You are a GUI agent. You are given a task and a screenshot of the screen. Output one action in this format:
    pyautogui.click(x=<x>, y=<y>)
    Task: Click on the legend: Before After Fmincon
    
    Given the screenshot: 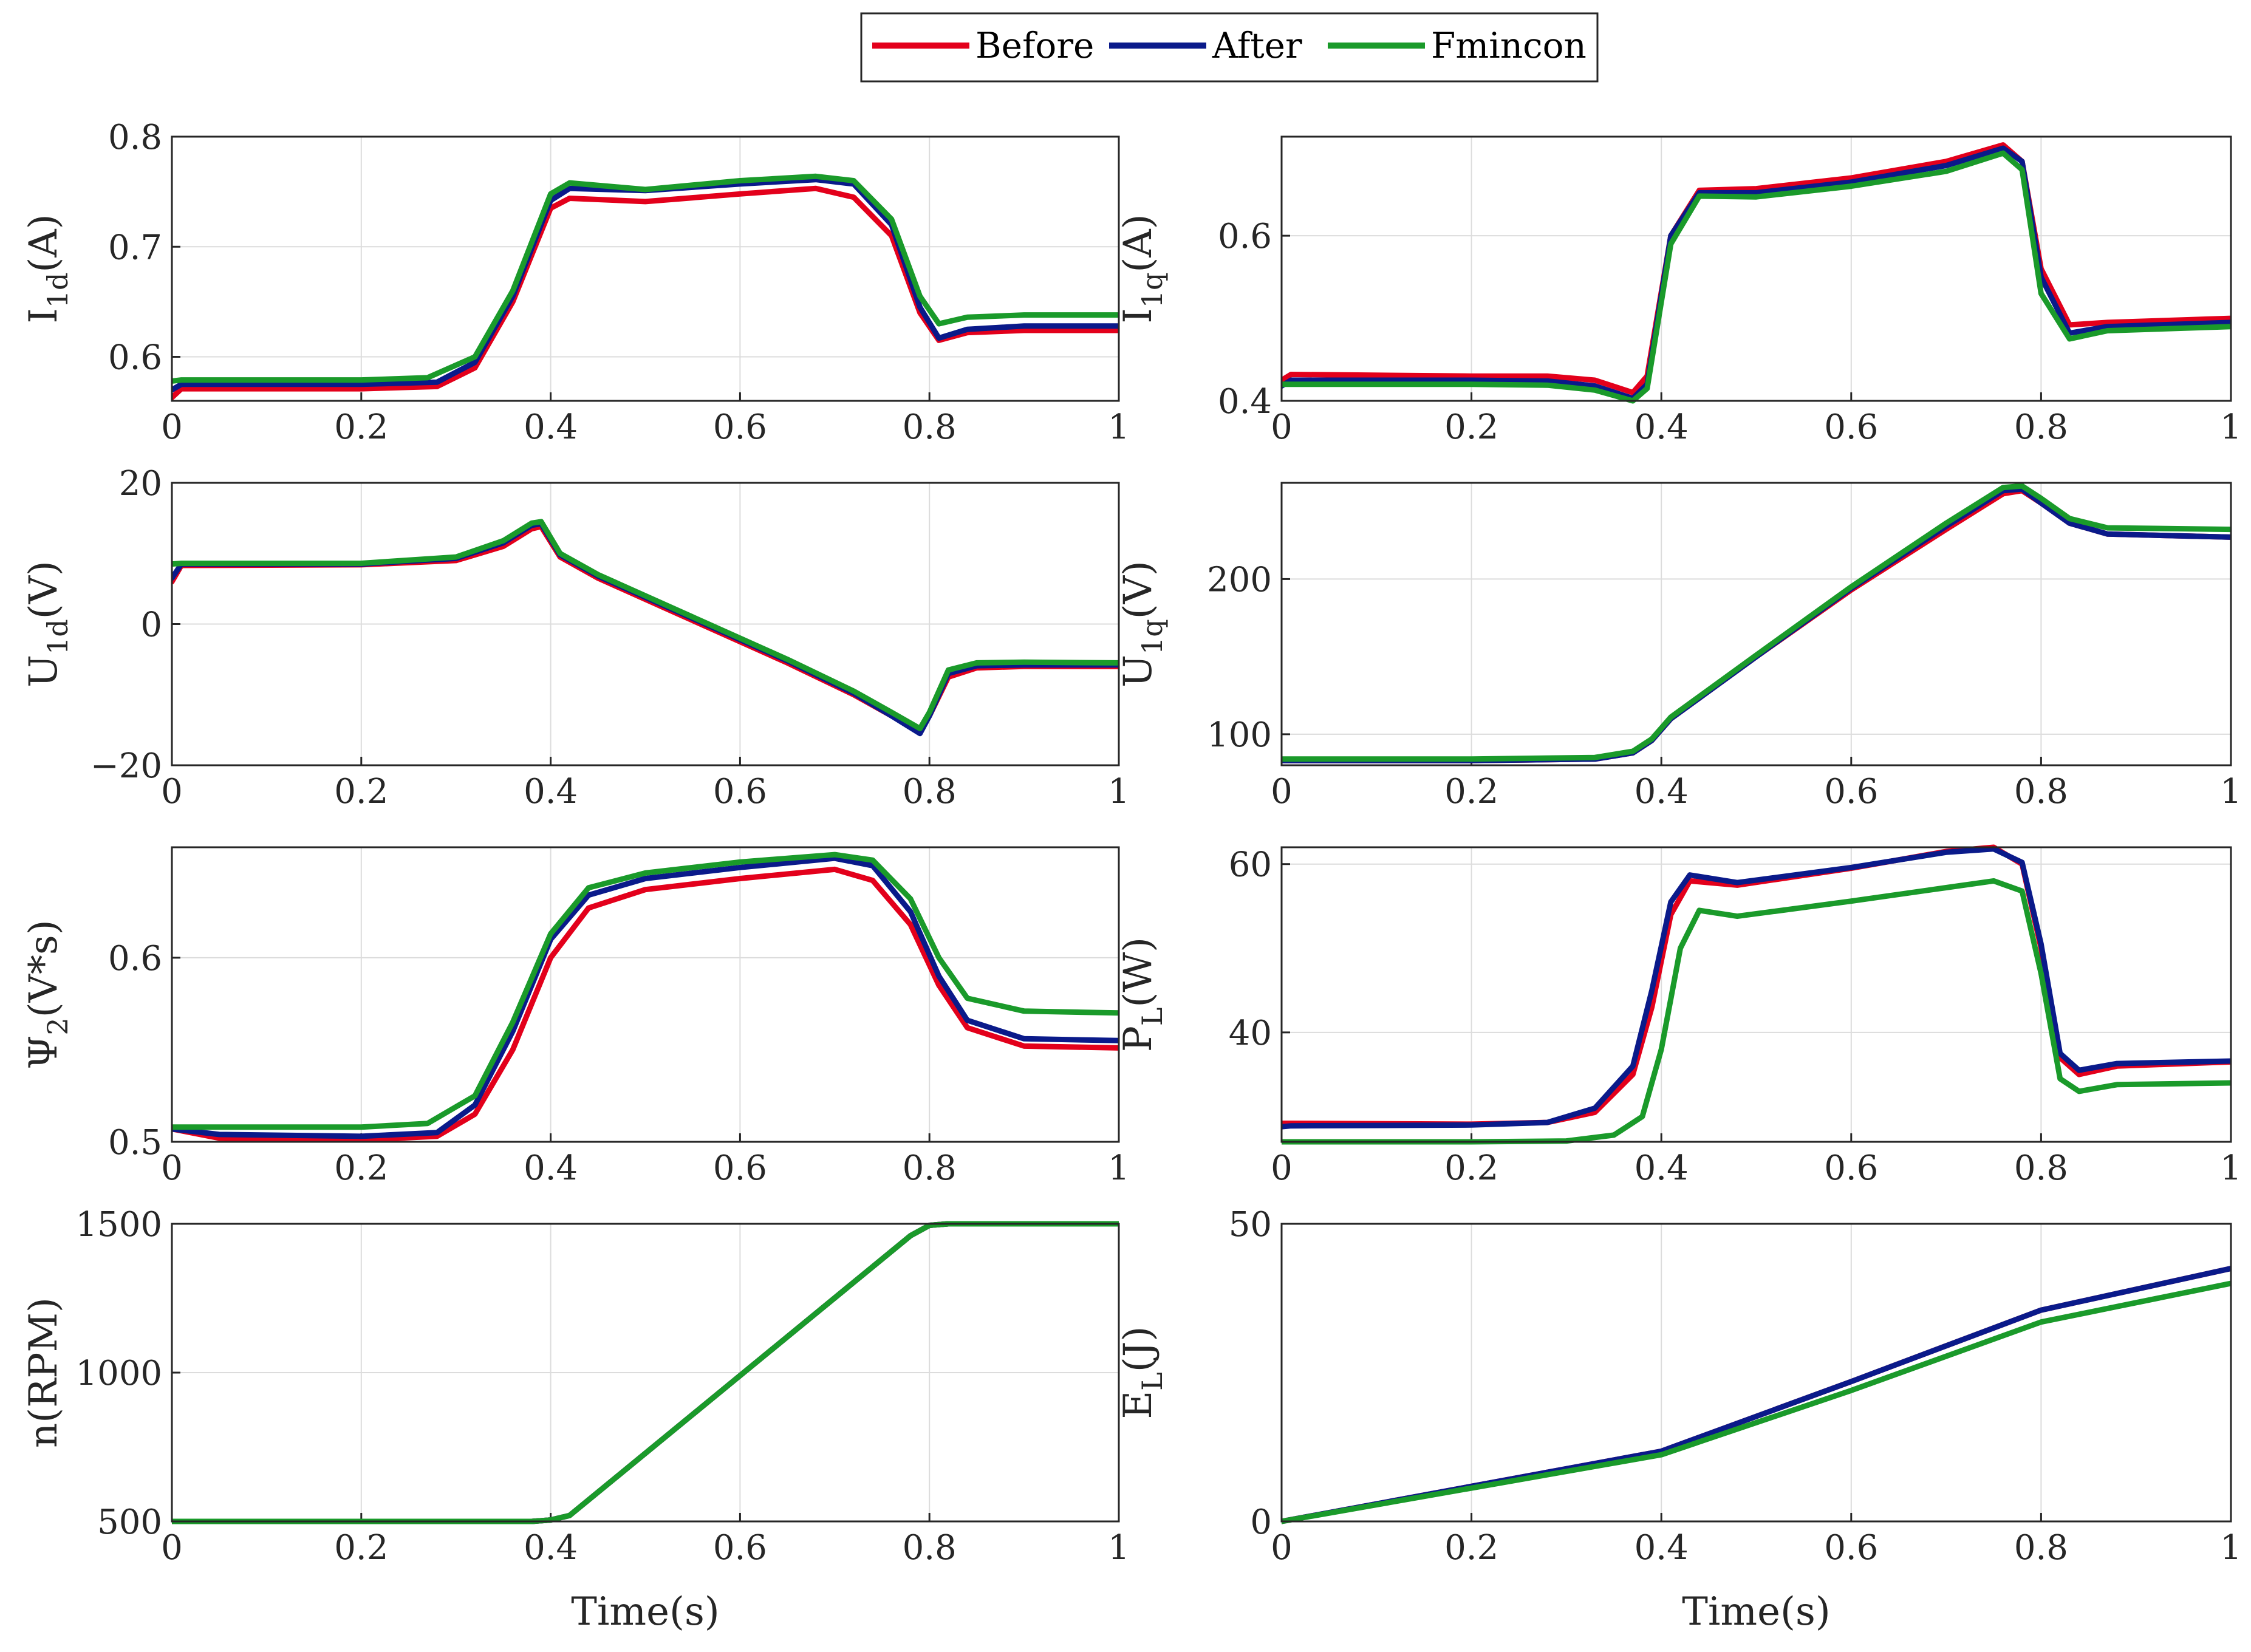 What is the action you would take?
    pyautogui.click(x=1229, y=47)
    